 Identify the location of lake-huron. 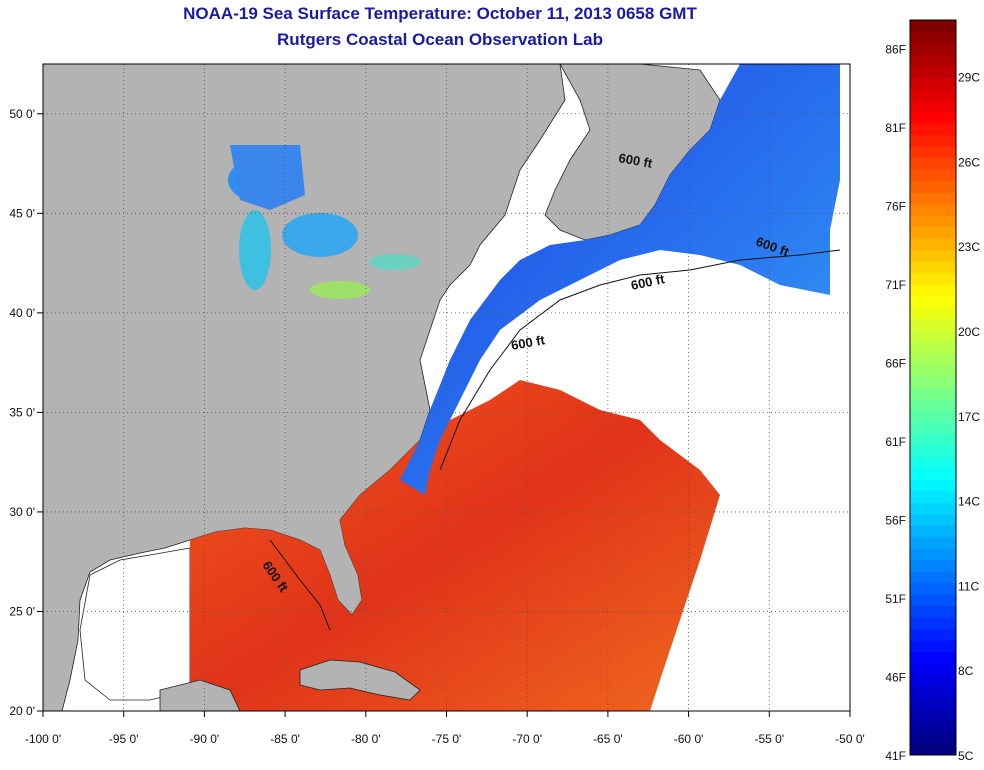
(320, 235).